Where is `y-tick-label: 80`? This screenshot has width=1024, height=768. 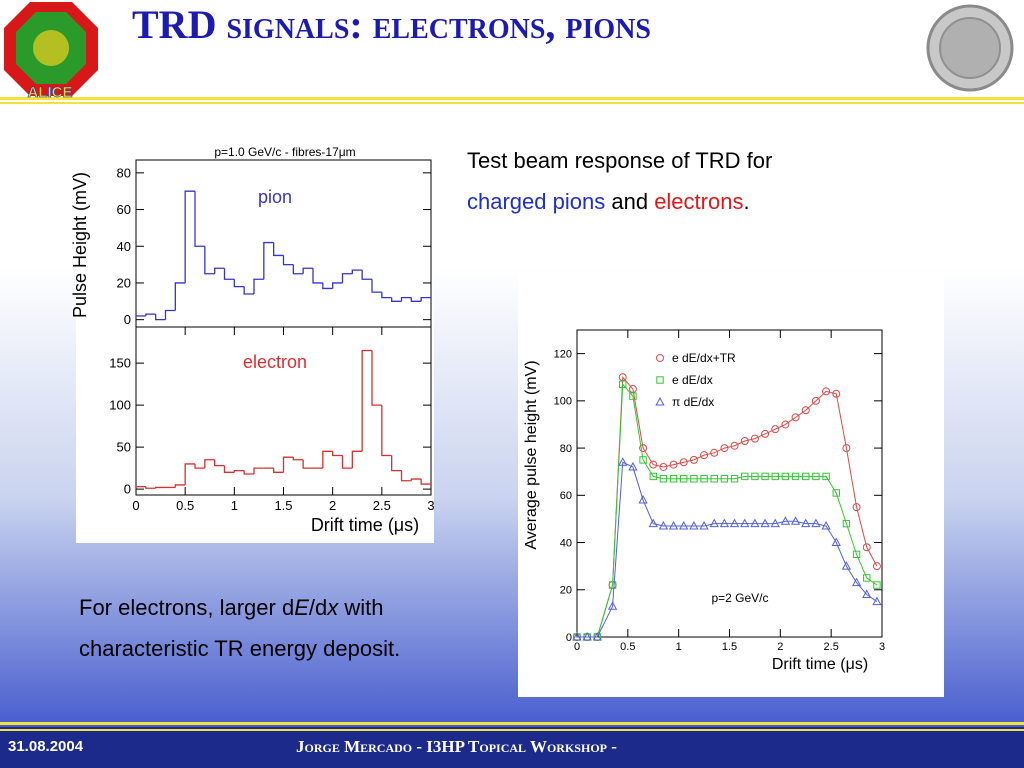 y-tick-label: 80 is located at coordinates (124, 172).